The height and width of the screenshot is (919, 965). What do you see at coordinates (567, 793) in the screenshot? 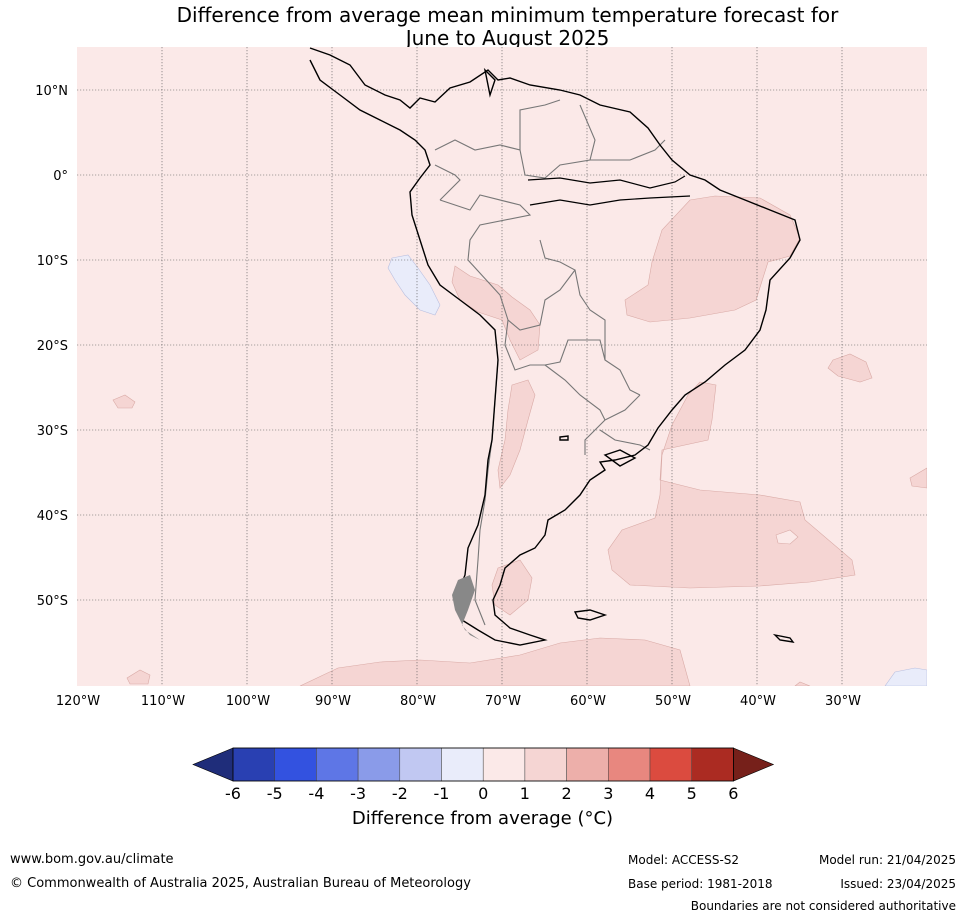
I see `colorbar-tick-label: 2` at bounding box center [567, 793].